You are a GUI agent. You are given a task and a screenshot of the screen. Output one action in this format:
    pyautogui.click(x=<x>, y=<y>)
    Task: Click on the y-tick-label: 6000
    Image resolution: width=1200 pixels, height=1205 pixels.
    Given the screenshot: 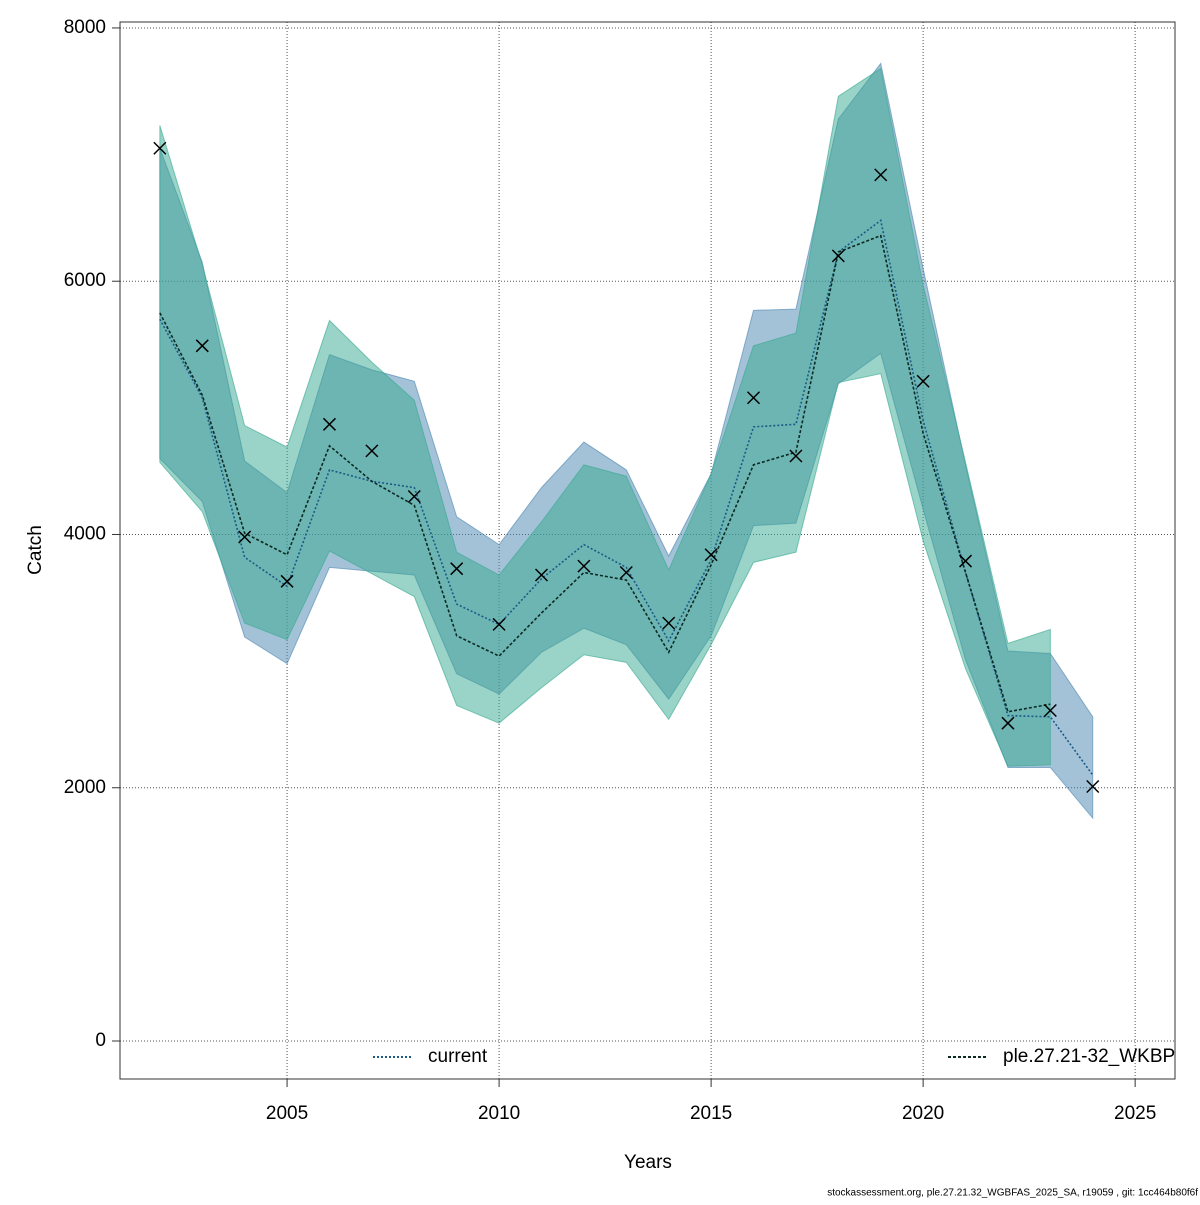 What is the action you would take?
    pyautogui.click(x=85, y=280)
    